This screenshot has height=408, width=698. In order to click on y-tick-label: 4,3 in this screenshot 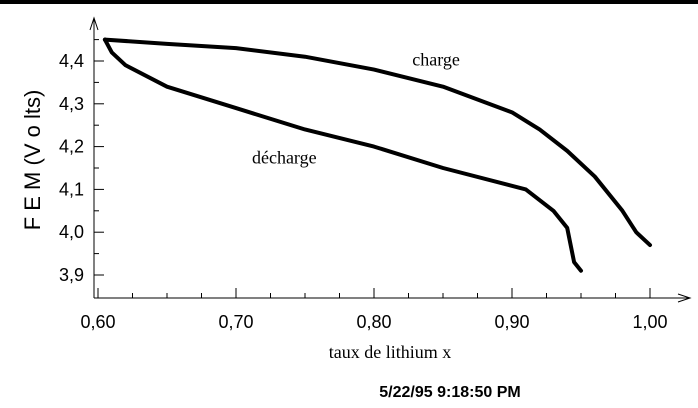, I will do `click(71, 104)`.